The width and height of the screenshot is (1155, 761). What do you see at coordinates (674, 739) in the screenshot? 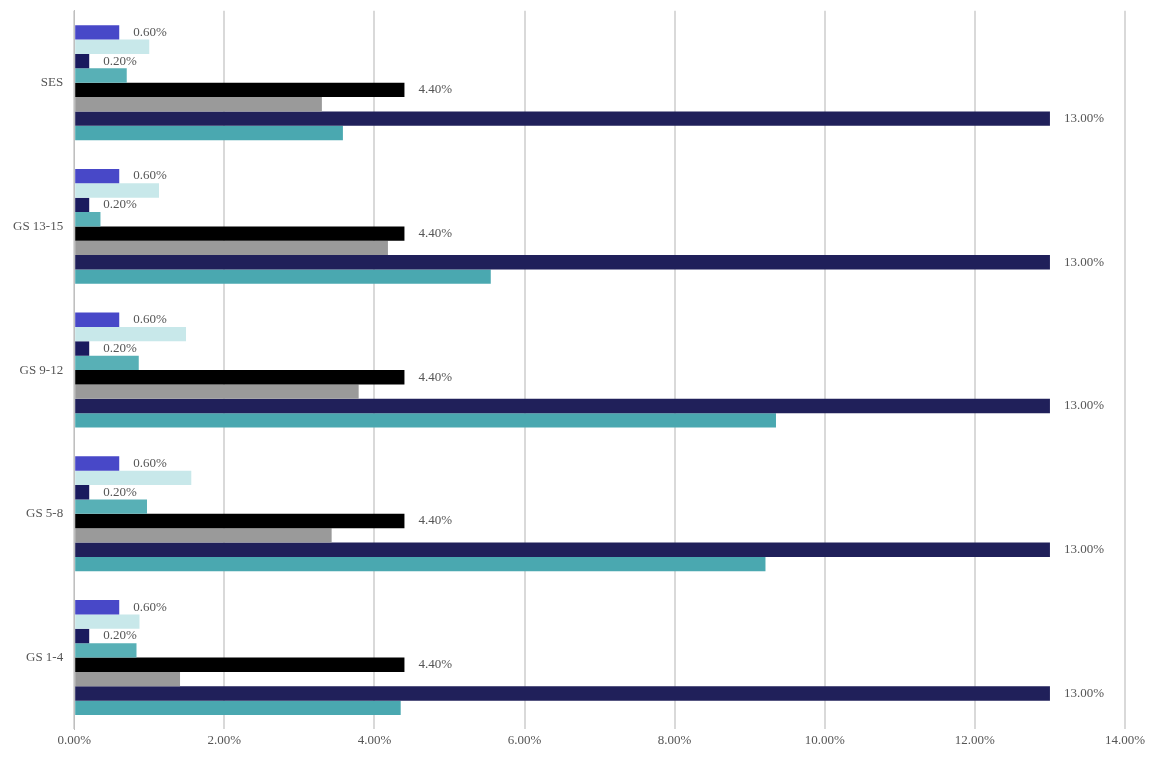
I see `x-tick-label: 8.00%` at bounding box center [674, 739].